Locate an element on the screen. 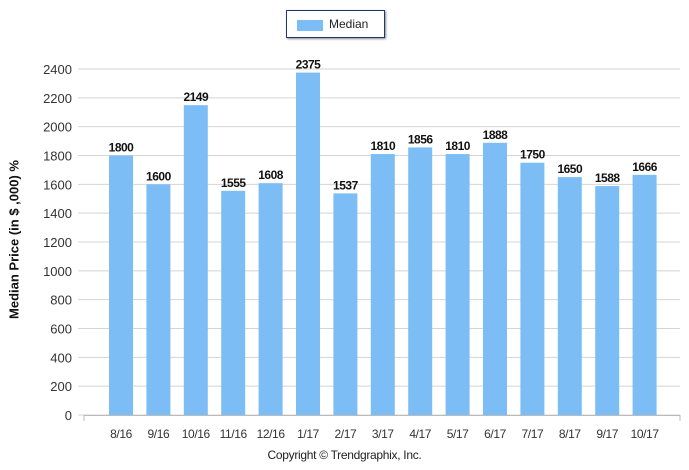  bar-2/17 is located at coordinates (345, 304).